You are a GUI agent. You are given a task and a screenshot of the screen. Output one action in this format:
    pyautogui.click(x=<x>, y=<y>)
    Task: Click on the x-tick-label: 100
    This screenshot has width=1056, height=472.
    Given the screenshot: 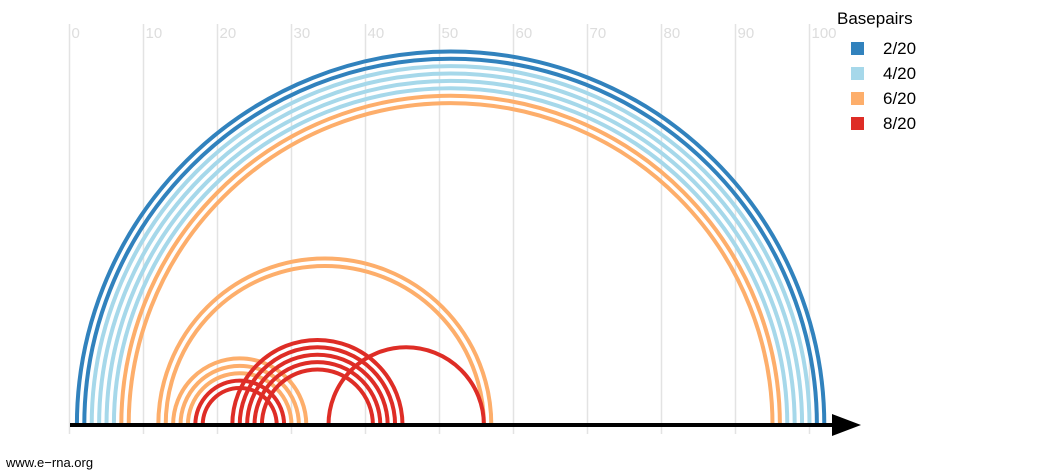 What is the action you would take?
    pyautogui.click(x=824, y=33)
    